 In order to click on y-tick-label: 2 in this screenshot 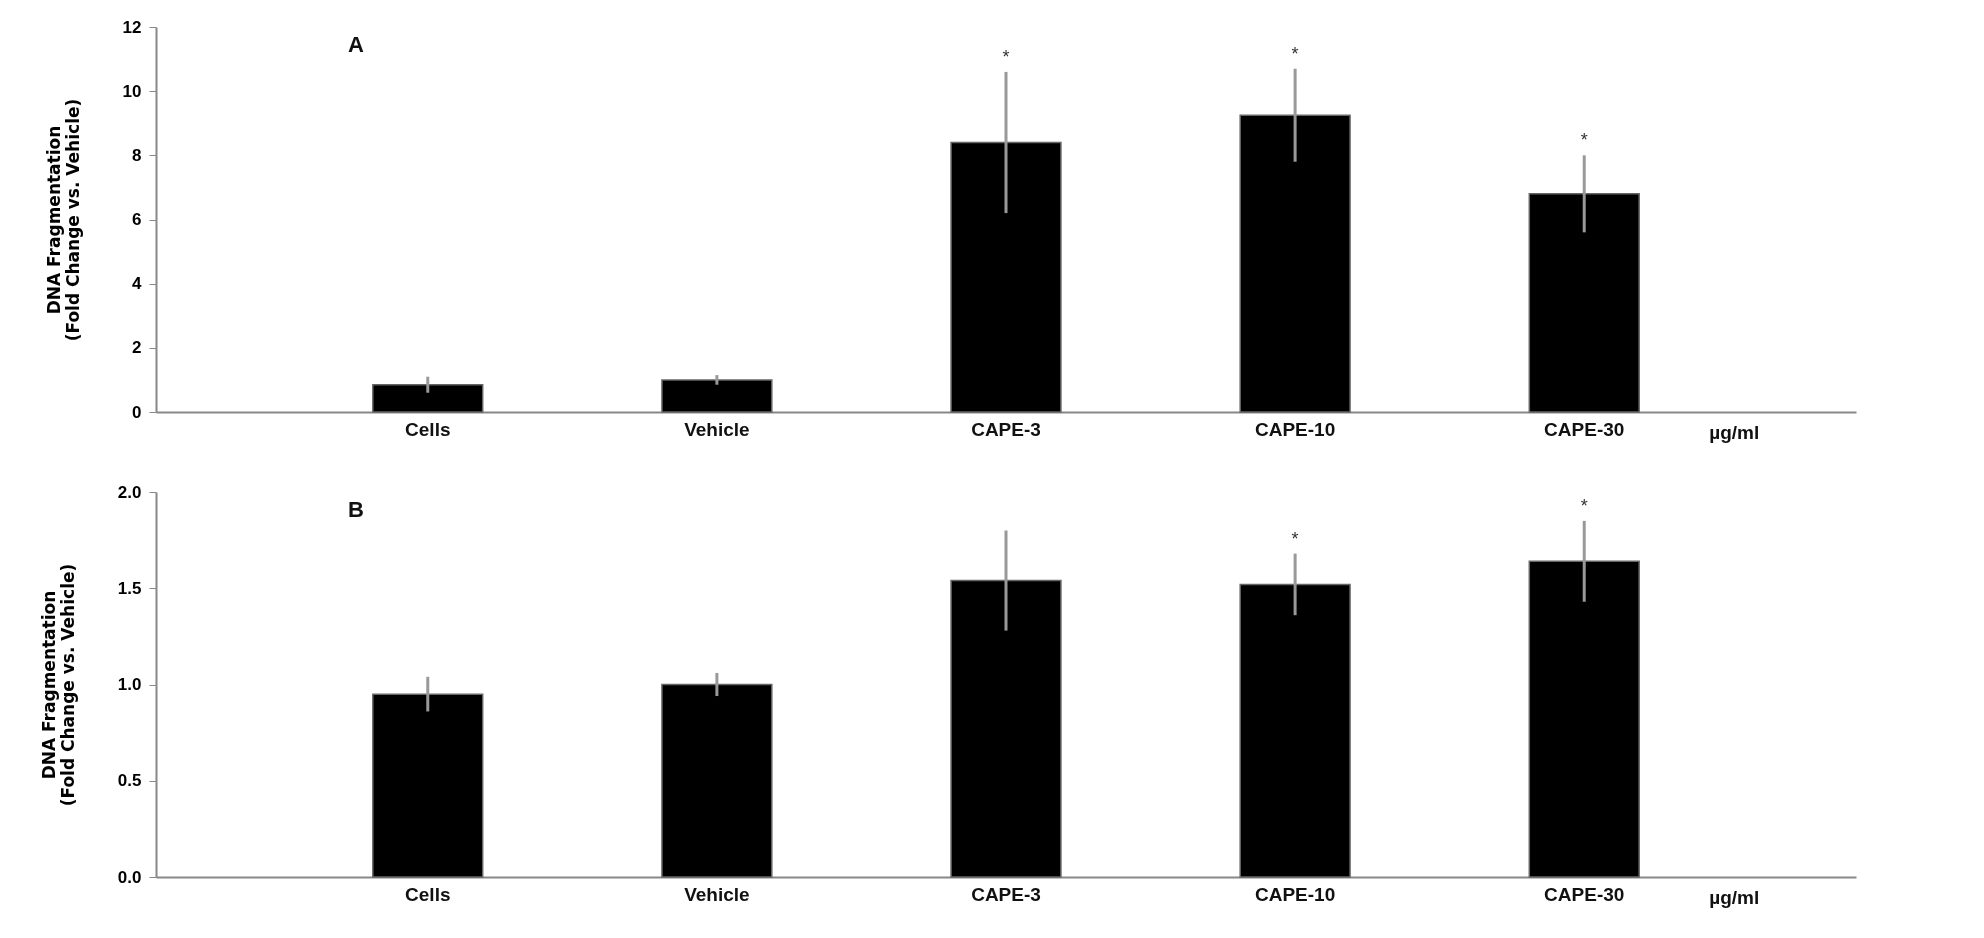, I will do `click(137, 348)`.